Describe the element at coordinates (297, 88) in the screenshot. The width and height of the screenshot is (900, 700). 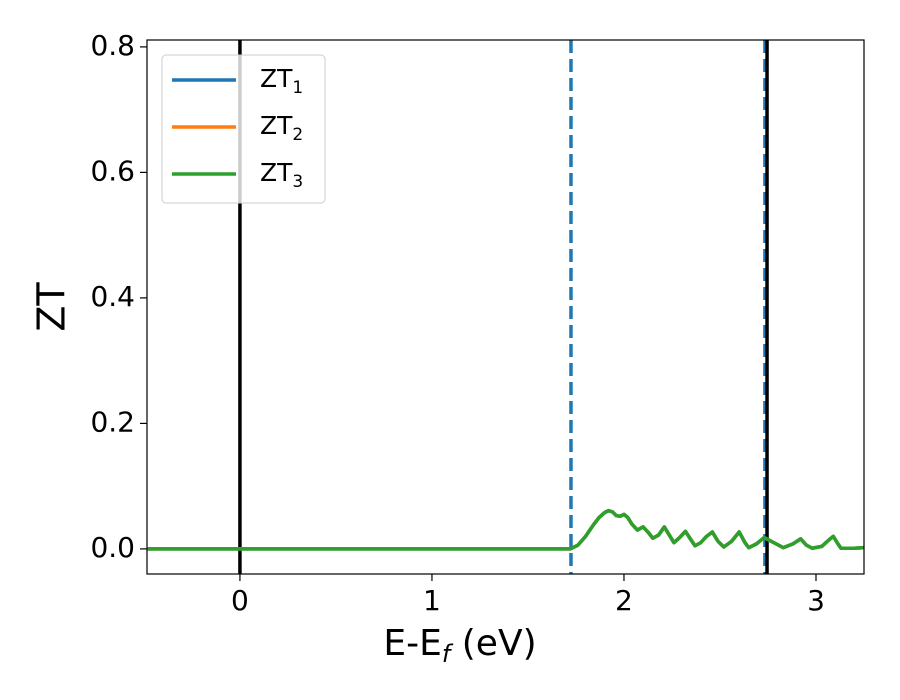
I see `legend-sub: 1` at that location.